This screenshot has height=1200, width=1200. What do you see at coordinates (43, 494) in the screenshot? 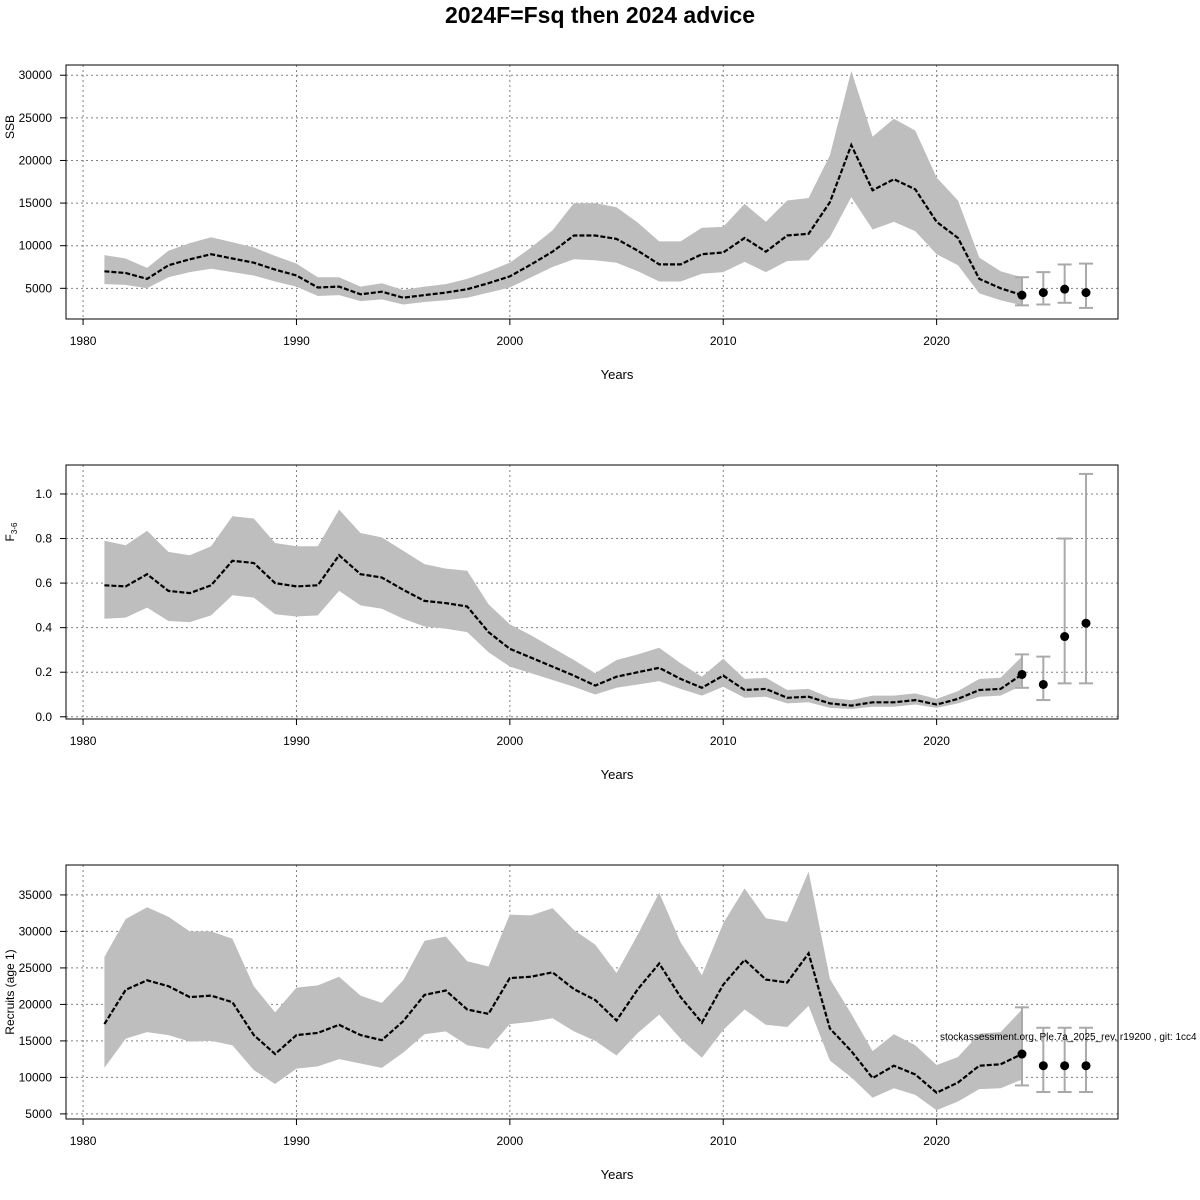
I see `y-tick-label: 1.0` at bounding box center [43, 494].